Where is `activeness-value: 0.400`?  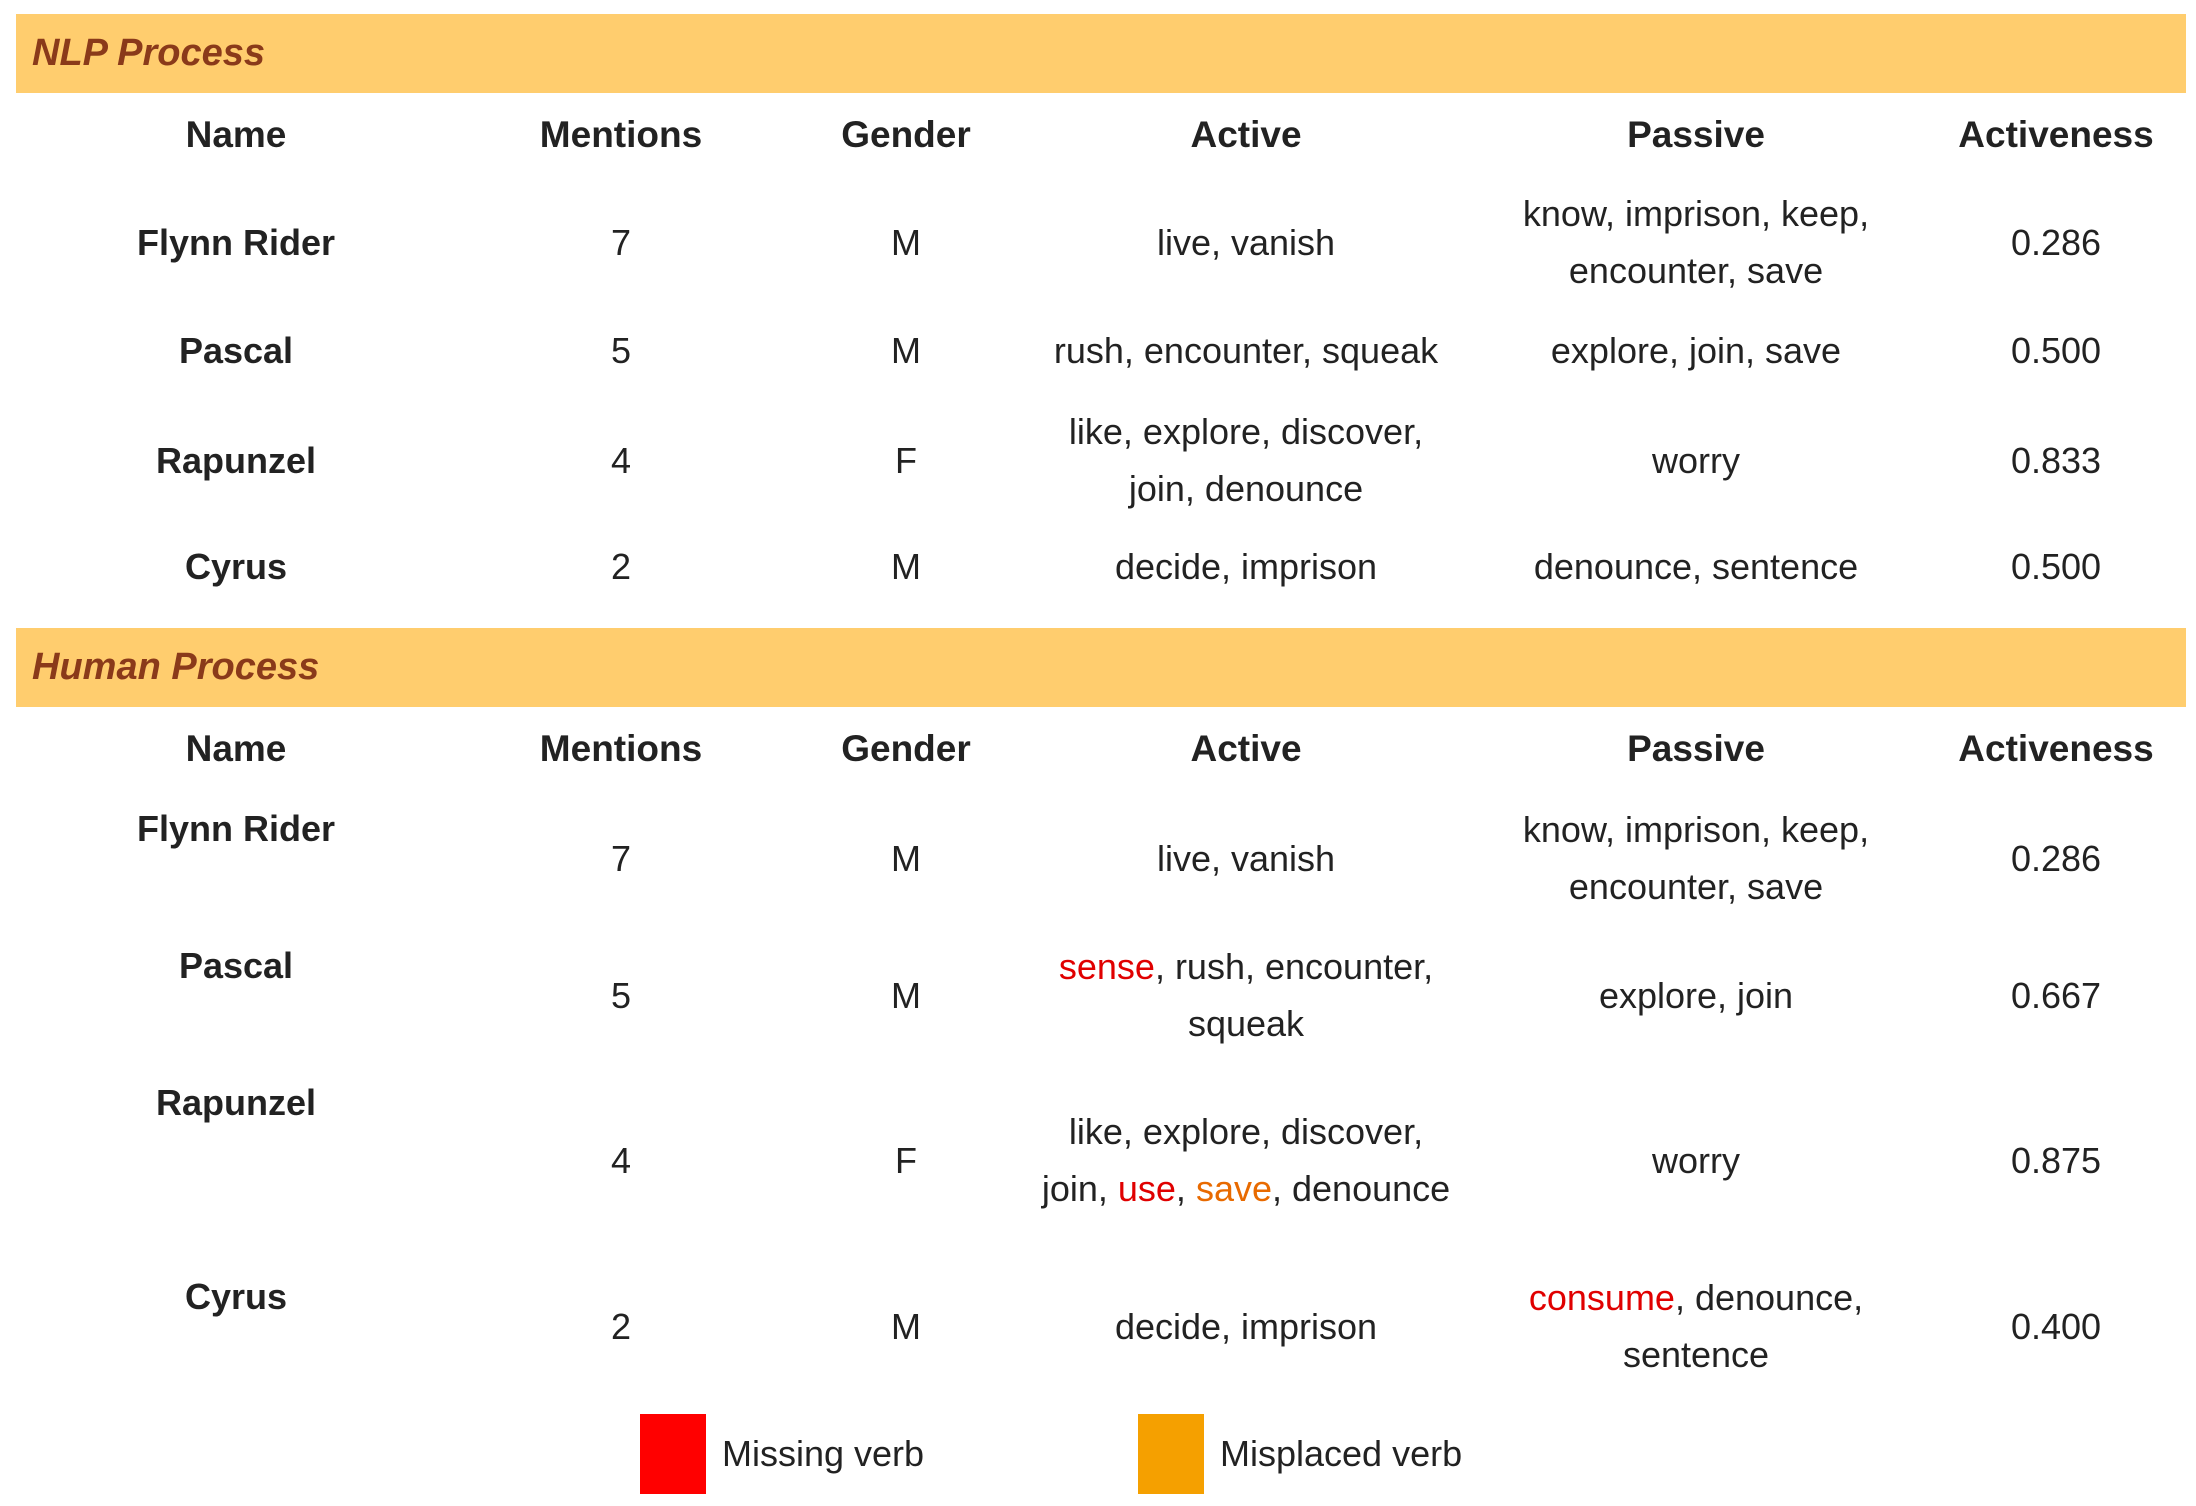 activeness-value: 0.400 is located at coordinates (2056, 1326).